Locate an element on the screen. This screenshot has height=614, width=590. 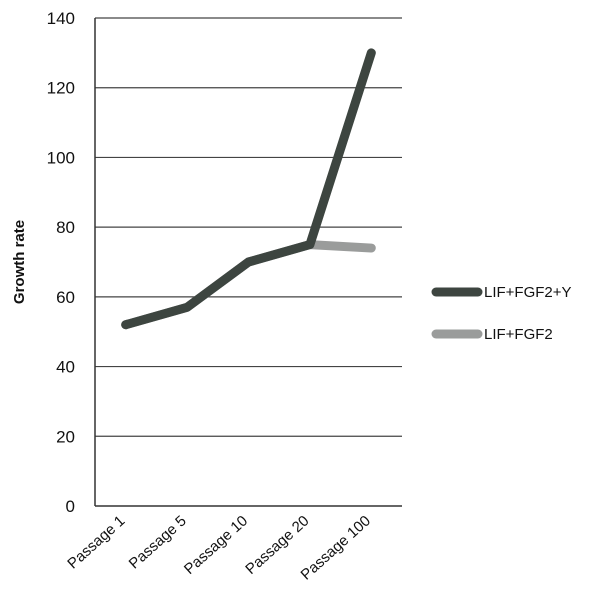
y-tick-label: 100 is located at coordinates (61, 157).